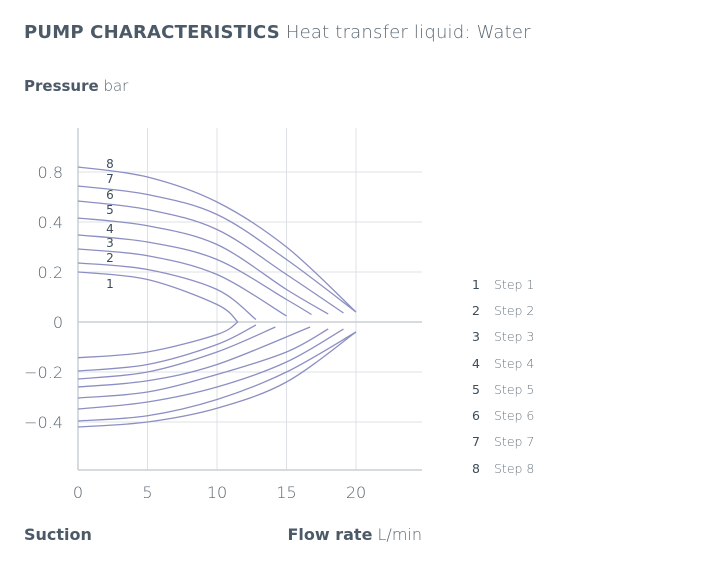 The height and width of the screenshot is (573, 720). What do you see at coordinates (514, 310) in the screenshot?
I see `legend-label: Step 2` at bounding box center [514, 310].